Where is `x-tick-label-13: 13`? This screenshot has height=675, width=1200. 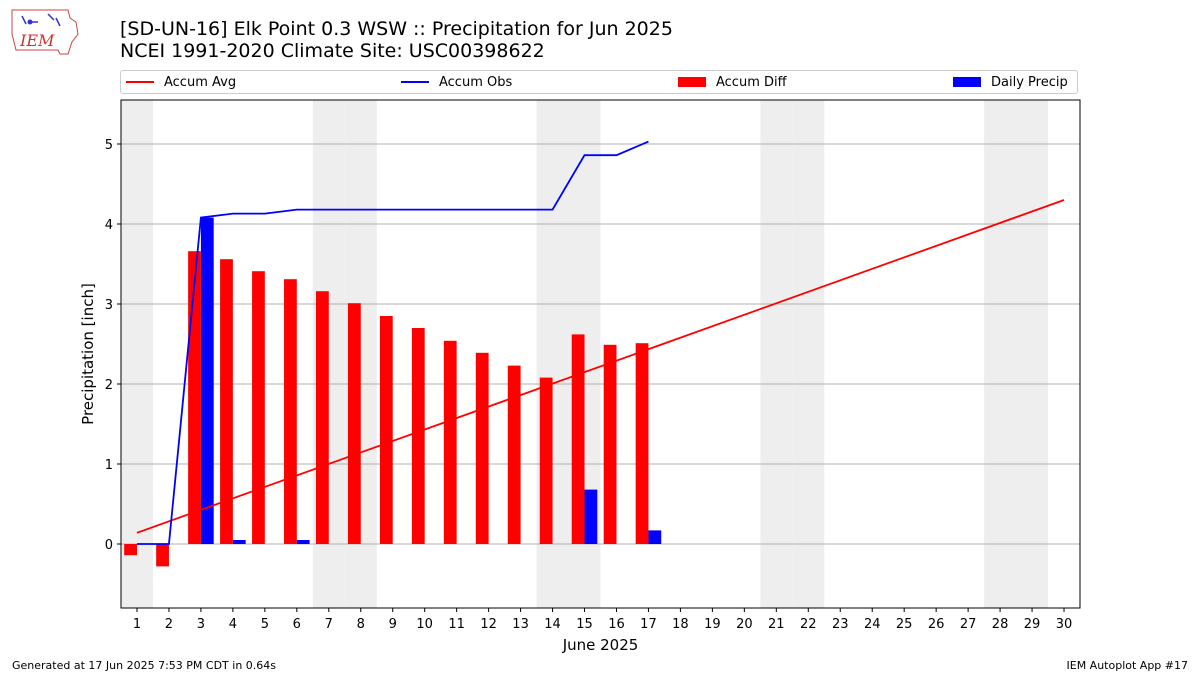
x-tick-label-13: 13 is located at coordinates (520, 624).